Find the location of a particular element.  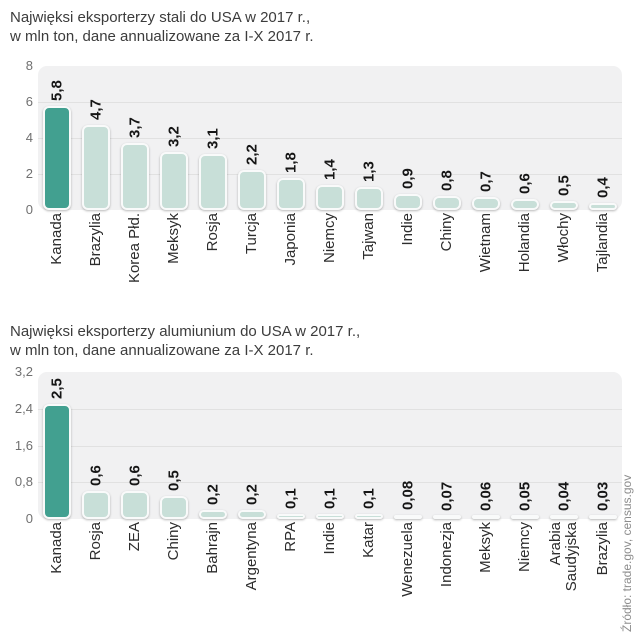

category-cell: Bahrajn is located at coordinates (213, 575).